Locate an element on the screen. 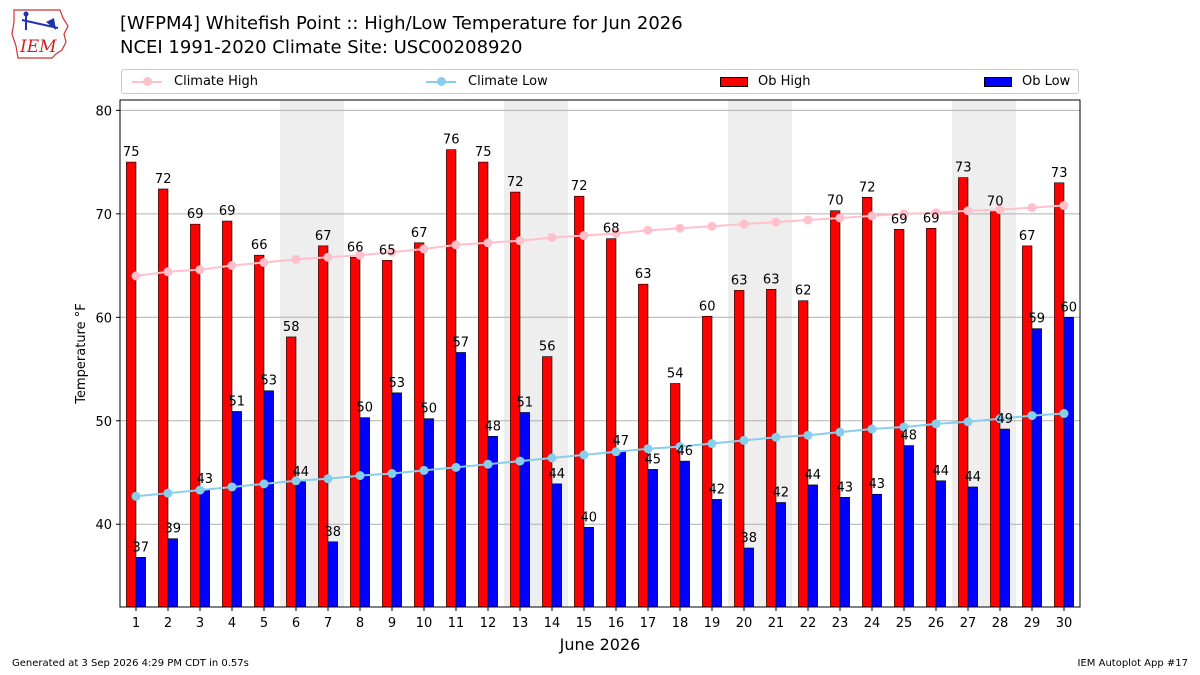  ob-high-label: 65 is located at coordinates (387, 250).